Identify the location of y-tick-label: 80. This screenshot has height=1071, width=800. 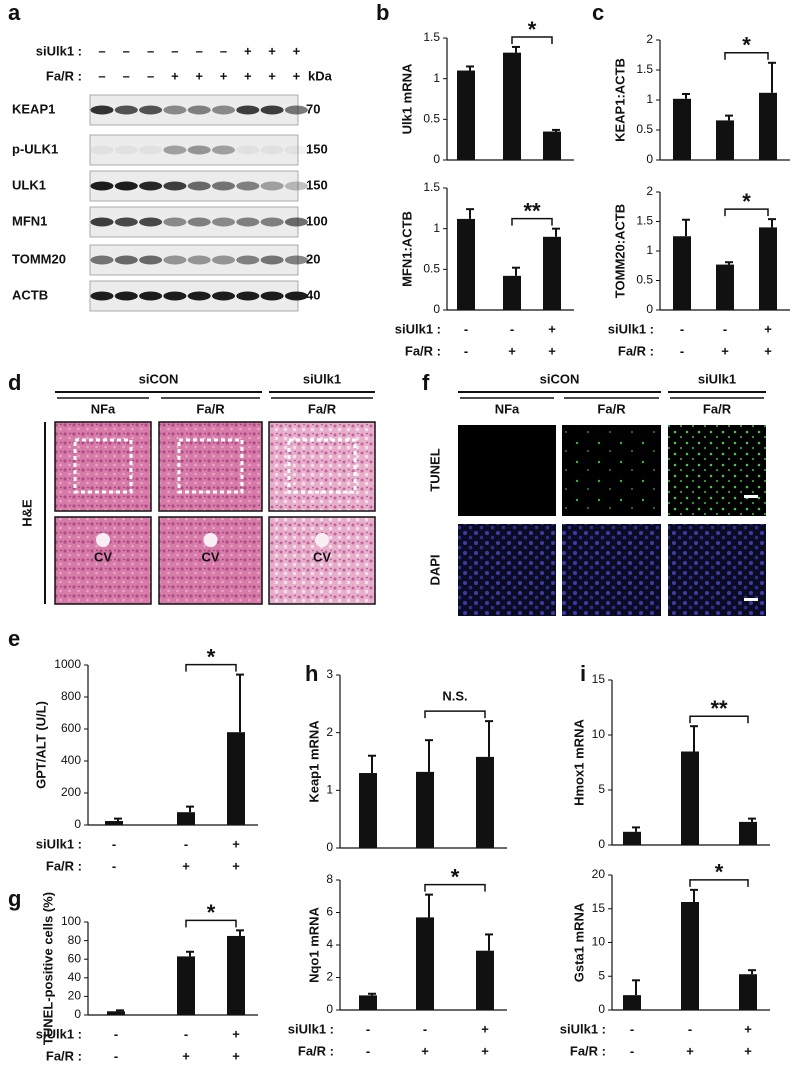
(75, 940).